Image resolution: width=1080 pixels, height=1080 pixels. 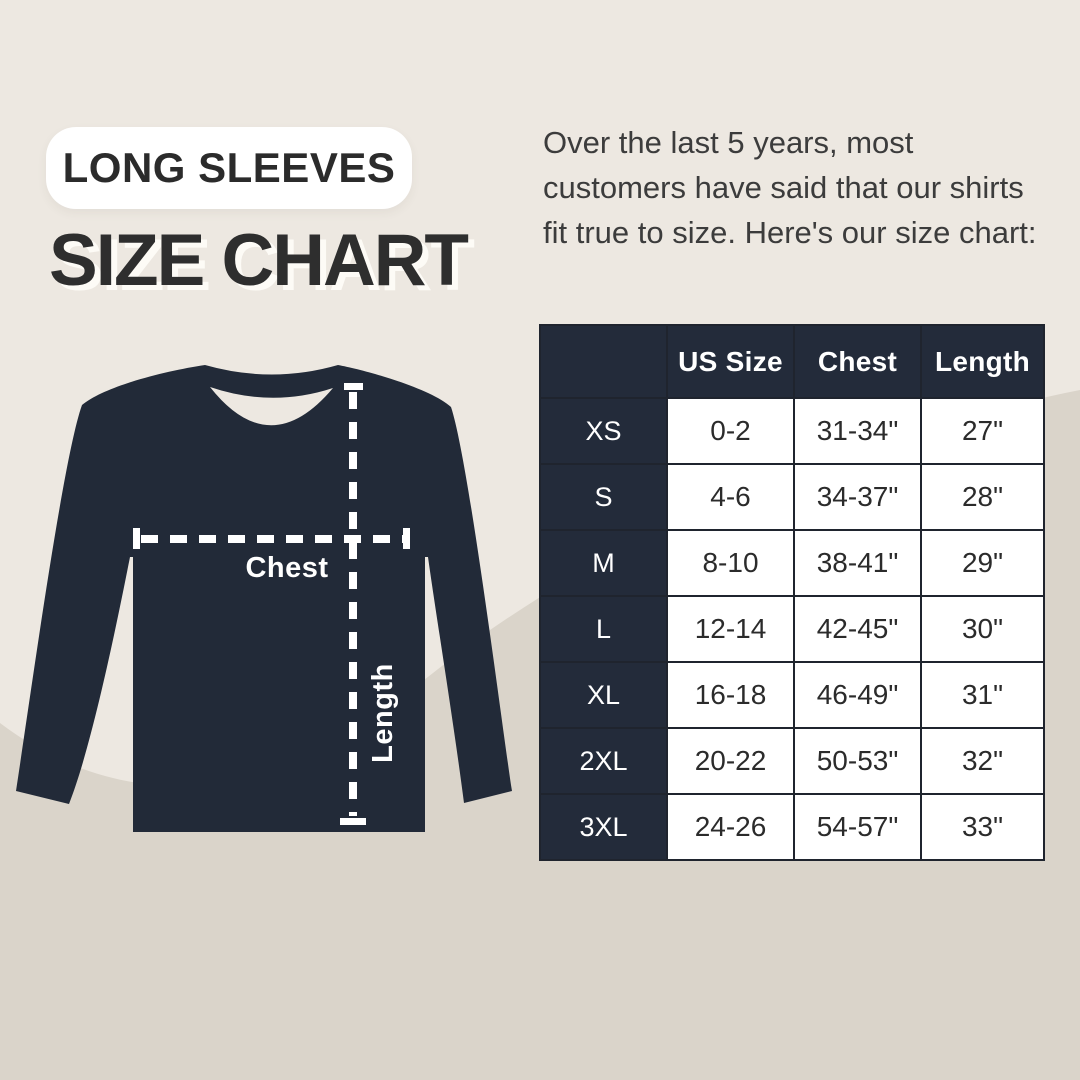 What do you see at coordinates (857, 629) in the screenshot?
I see `chest-cell: 42-45"` at bounding box center [857, 629].